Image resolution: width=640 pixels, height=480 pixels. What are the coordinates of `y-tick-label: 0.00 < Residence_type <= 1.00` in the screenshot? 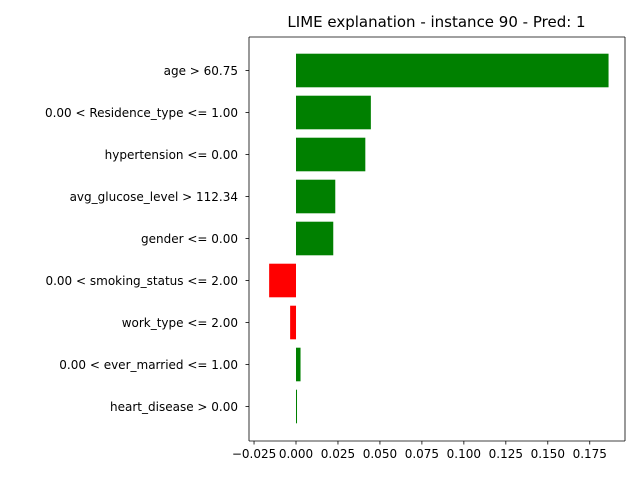 It's located at (141, 113).